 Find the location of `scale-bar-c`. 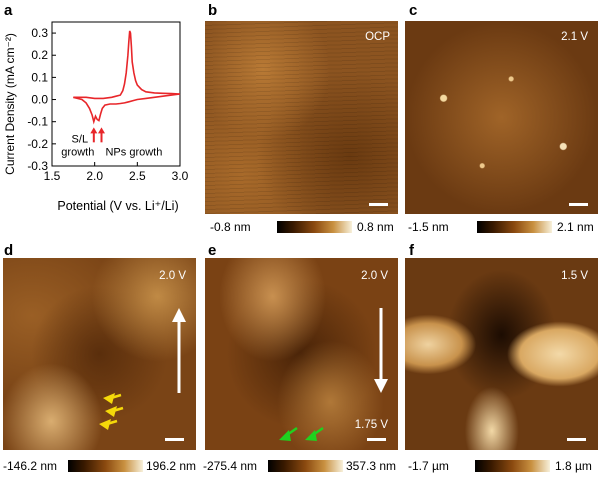

scale-bar-c is located at coordinates (578, 204).